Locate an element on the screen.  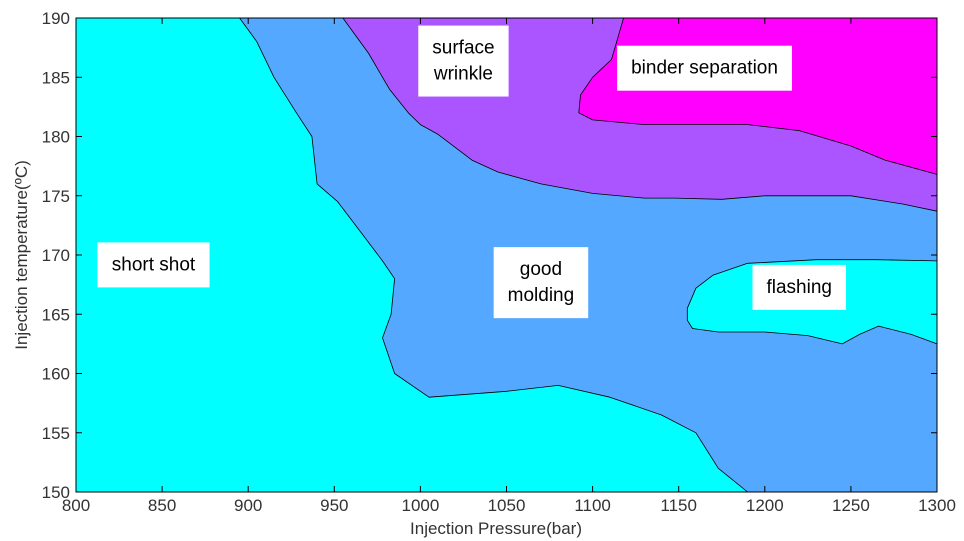
y-tick-label: 190 is located at coordinates (56, 18).